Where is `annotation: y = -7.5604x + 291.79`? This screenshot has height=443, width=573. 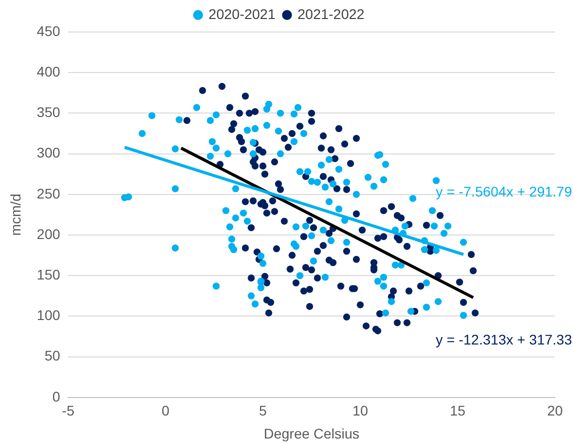
annotation: y = -7.5604x + 291.79 is located at coordinates (504, 191).